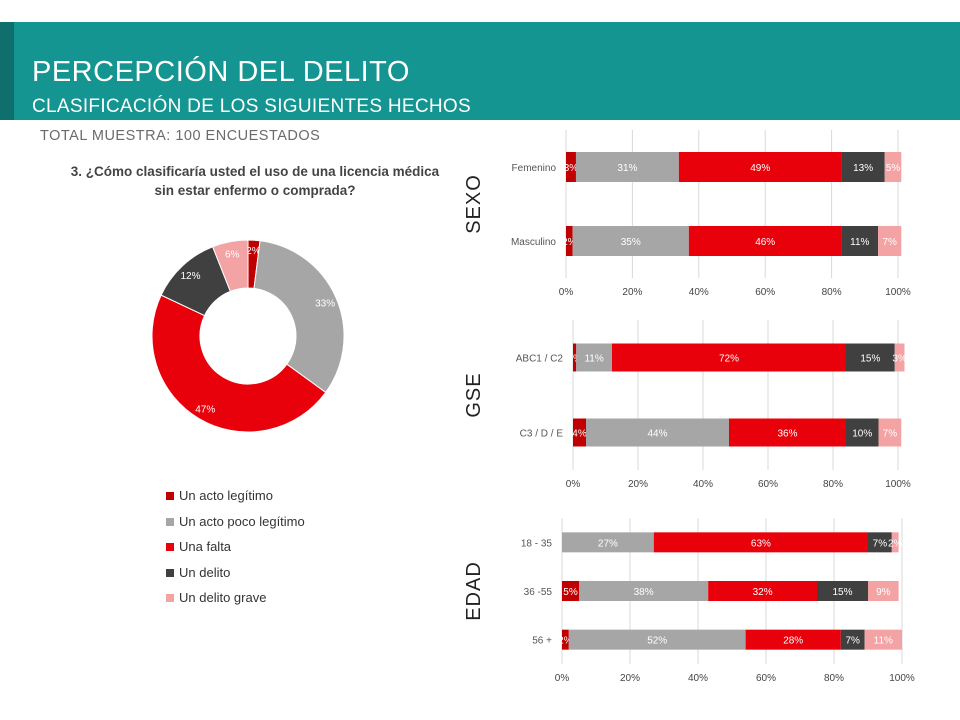  I want to click on category-label: C3 / D / E, so click(542, 434).